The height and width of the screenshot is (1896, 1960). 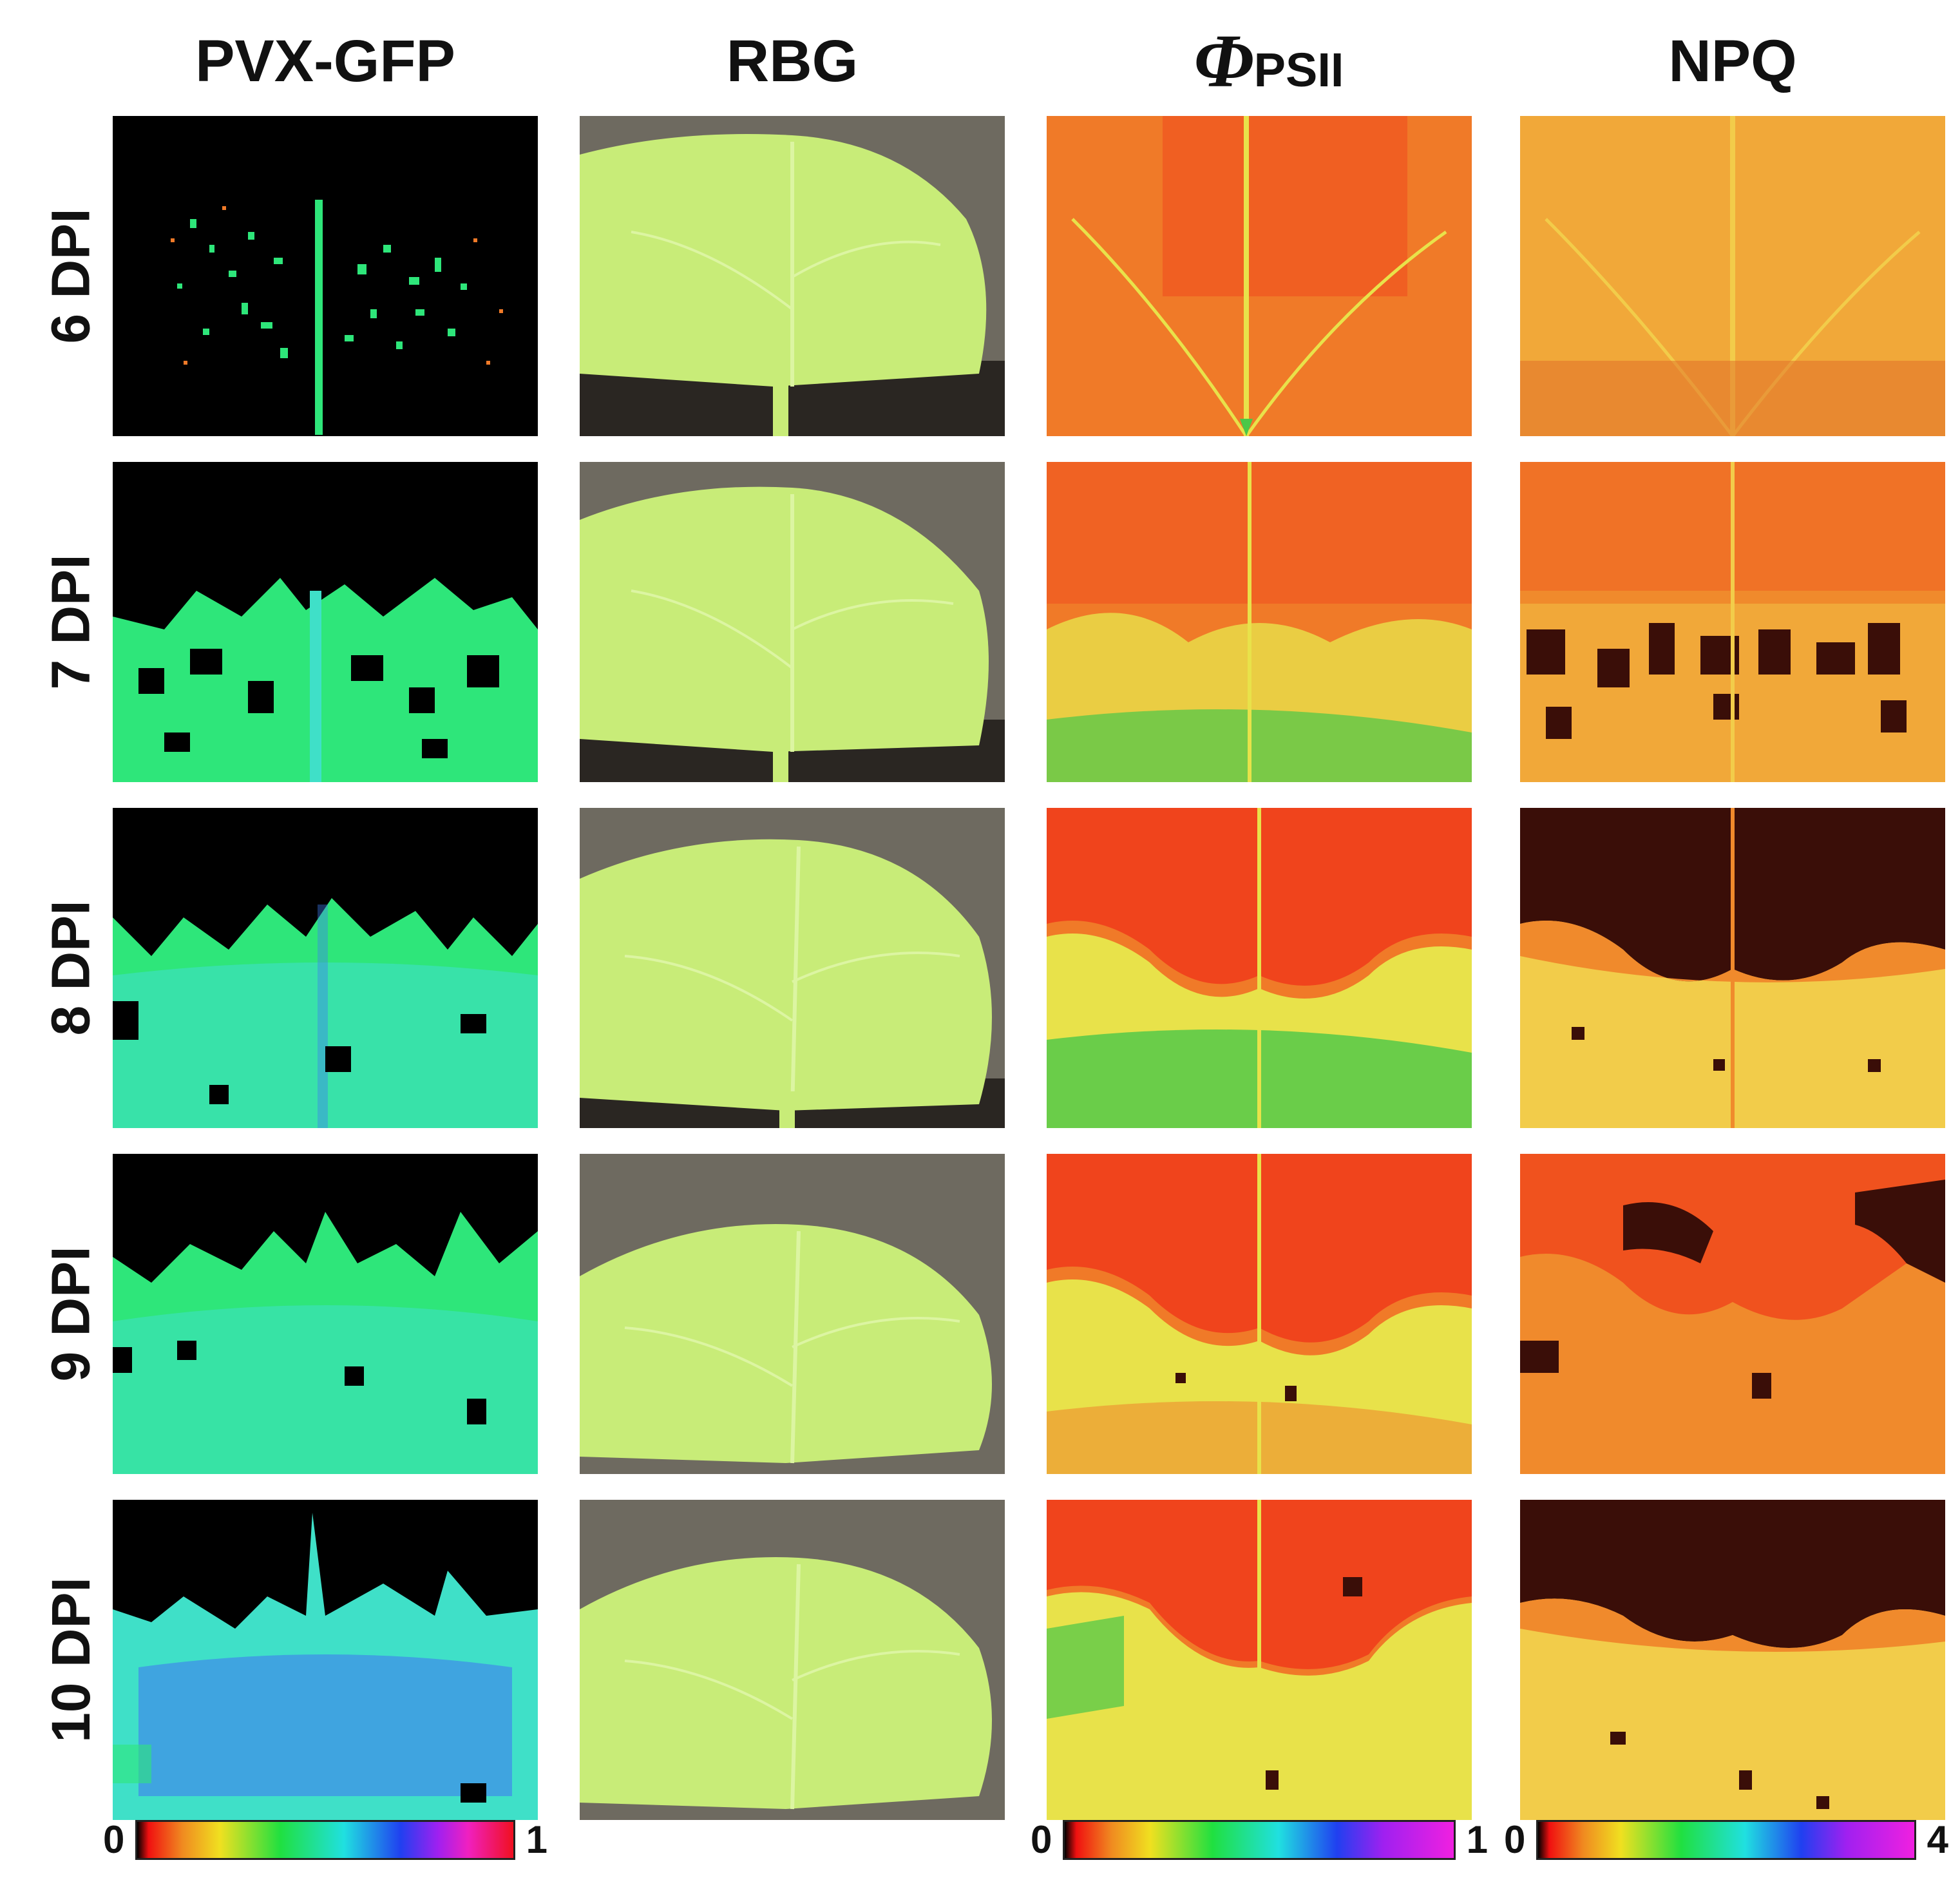 I want to click on panel-npq-9dpi, so click(x=1732, y=1314).